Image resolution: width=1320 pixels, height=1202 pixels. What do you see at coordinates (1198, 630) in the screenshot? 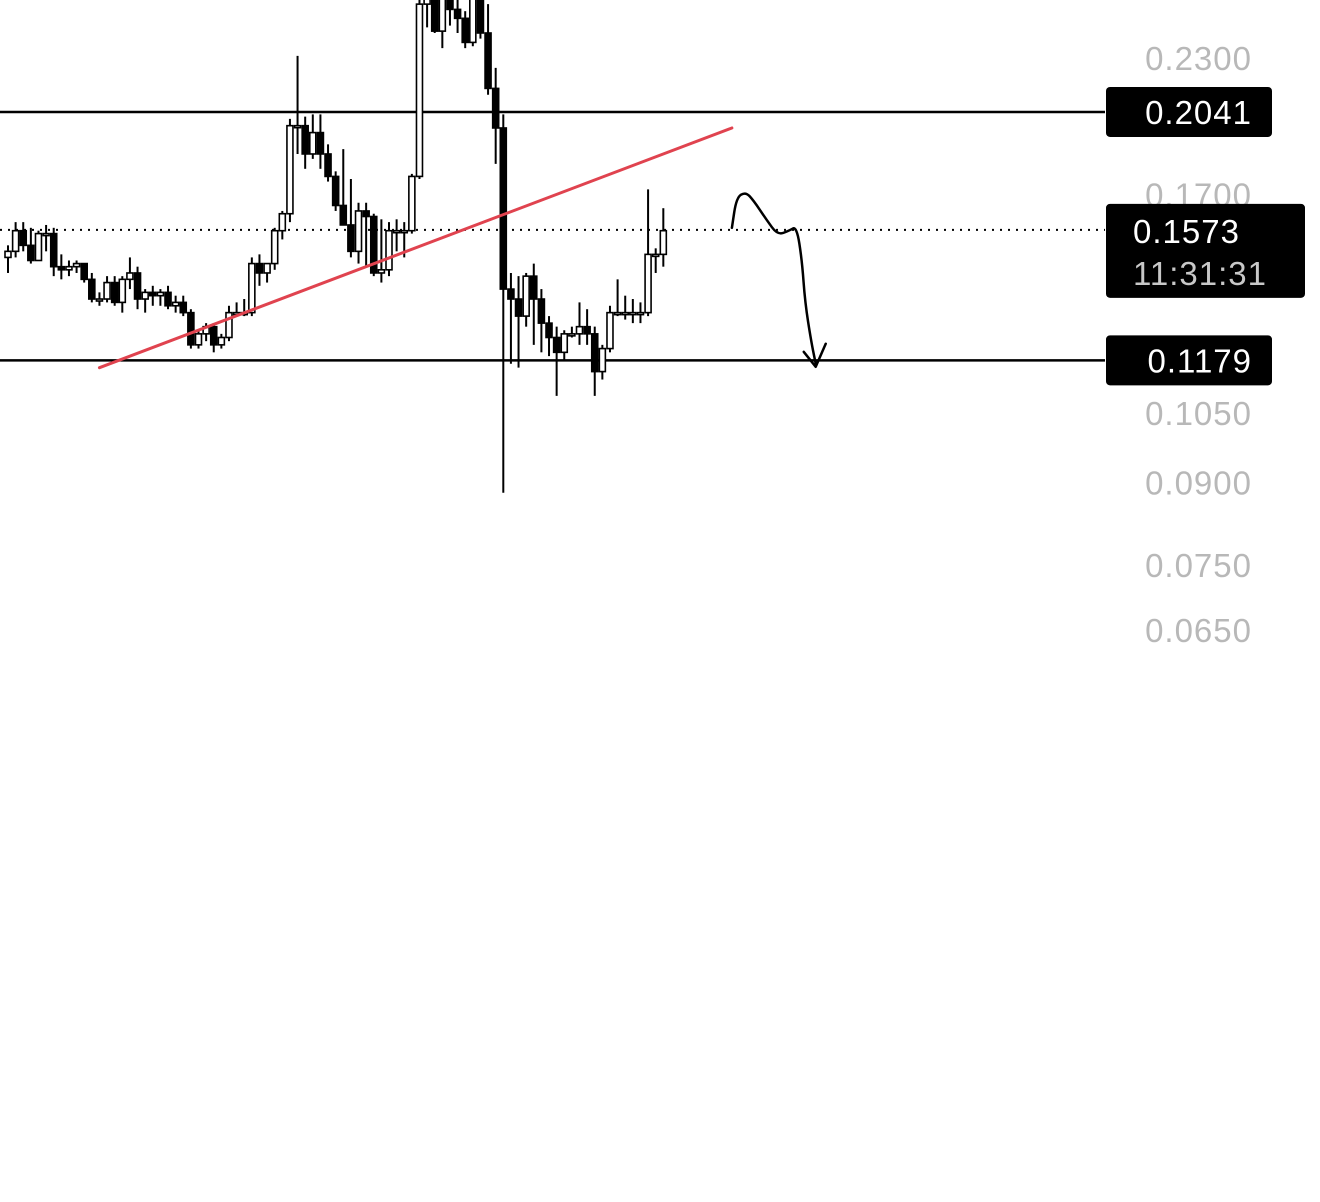
I see `y-tick-label: 0.0650` at bounding box center [1198, 630].